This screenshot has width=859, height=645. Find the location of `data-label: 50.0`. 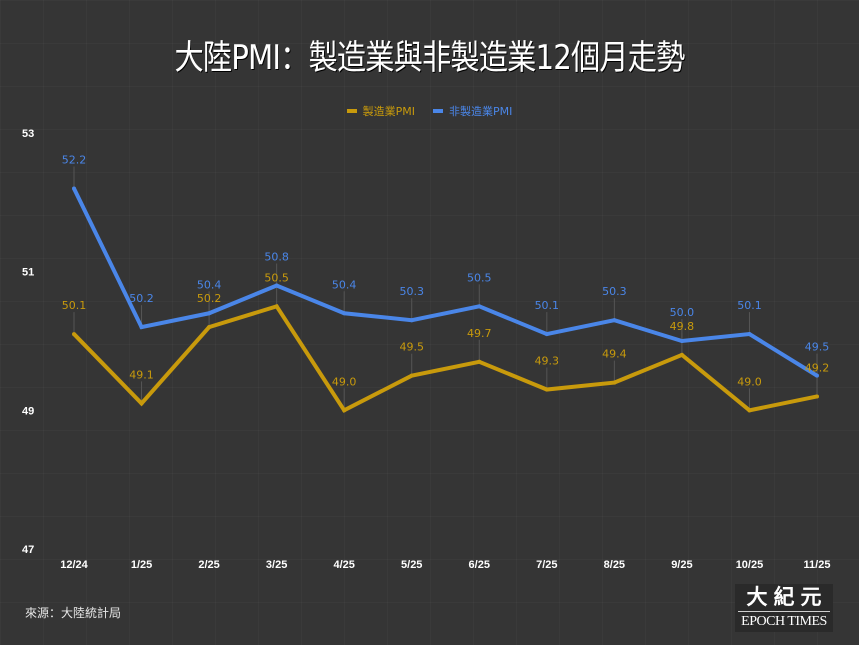

data-label: 50.0 is located at coordinates (682, 312).